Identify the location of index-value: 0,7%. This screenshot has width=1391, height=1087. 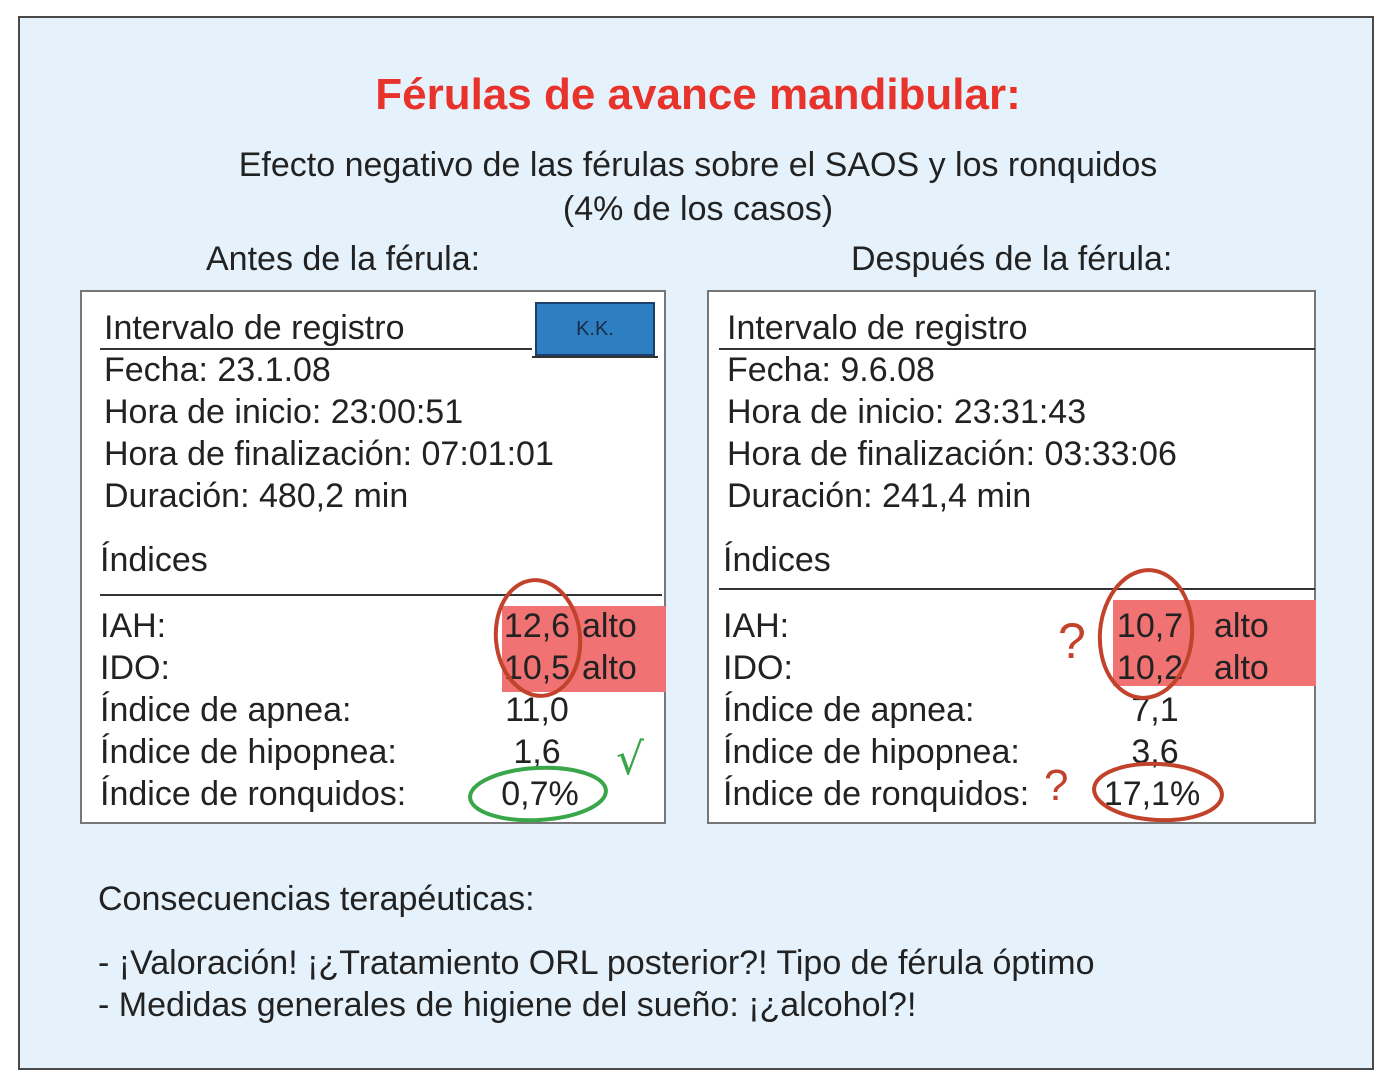
(540, 794).